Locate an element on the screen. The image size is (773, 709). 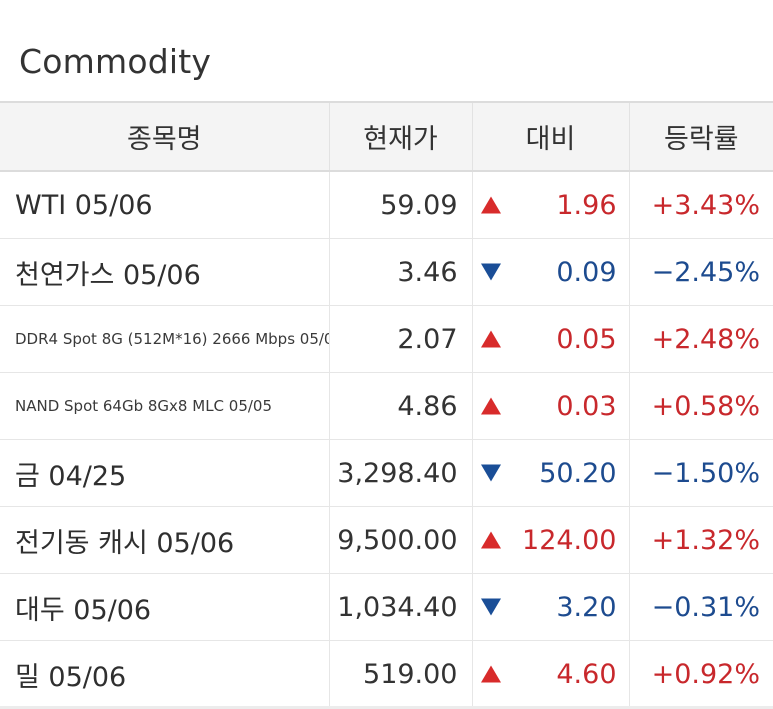
price-change: 0.03 is located at coordinates (586, 406).